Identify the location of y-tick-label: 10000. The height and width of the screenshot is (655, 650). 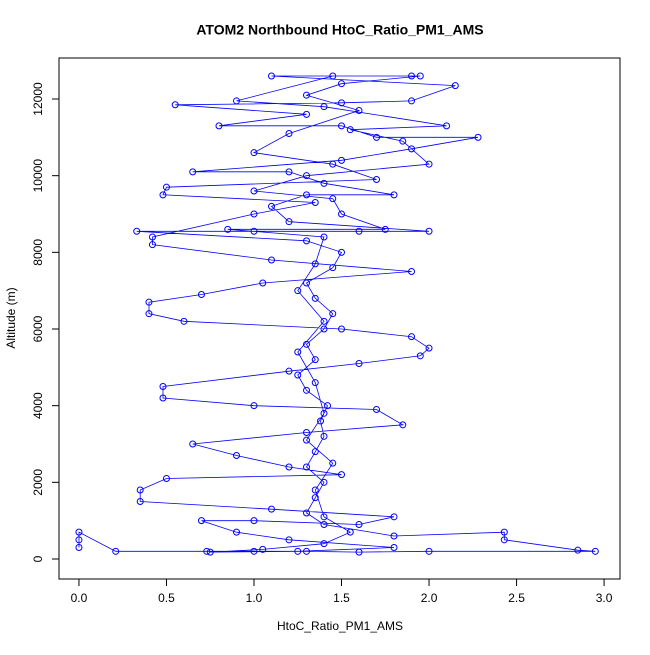
(38, 176).